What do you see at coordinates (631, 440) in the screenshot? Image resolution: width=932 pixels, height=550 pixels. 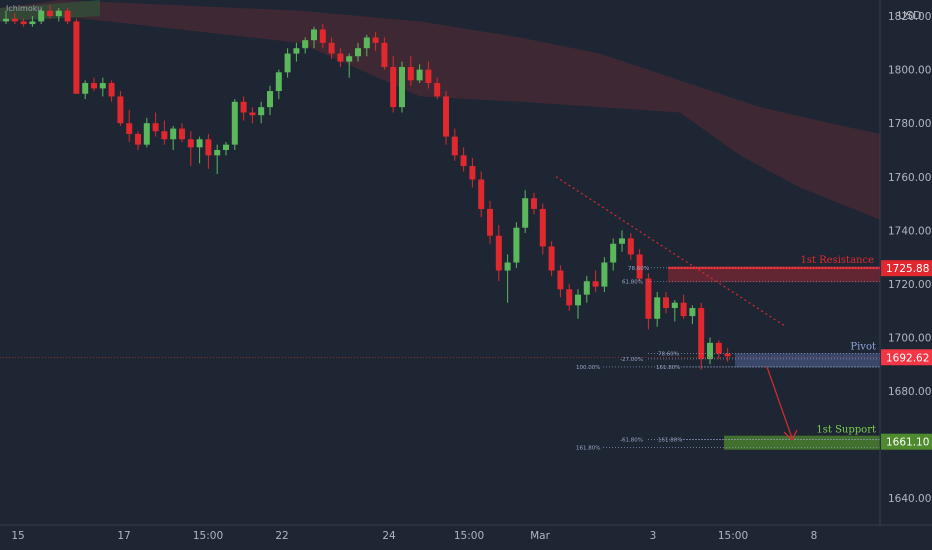 I see `fib-label: -61.80%` at bounding box center [631, 440].